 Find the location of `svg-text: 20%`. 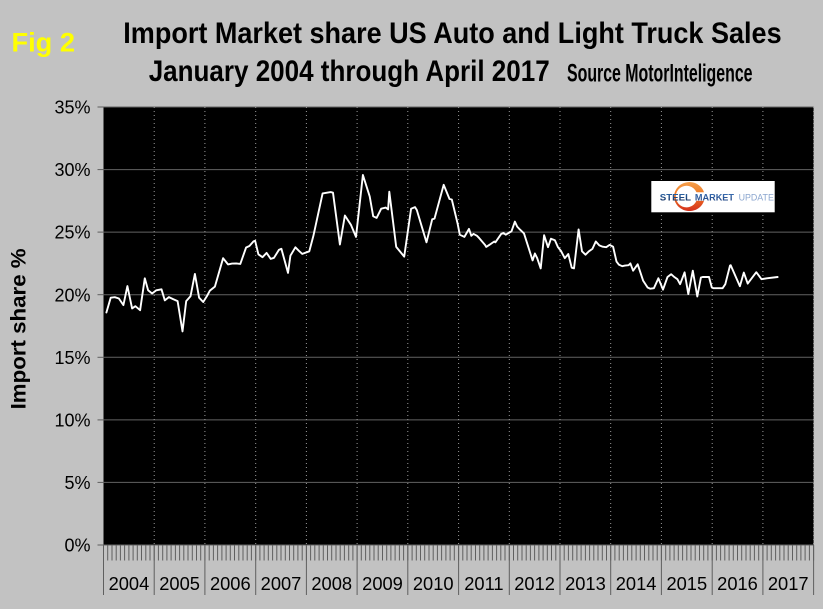

svg-text: 20% is located at coordinates (72, 295).